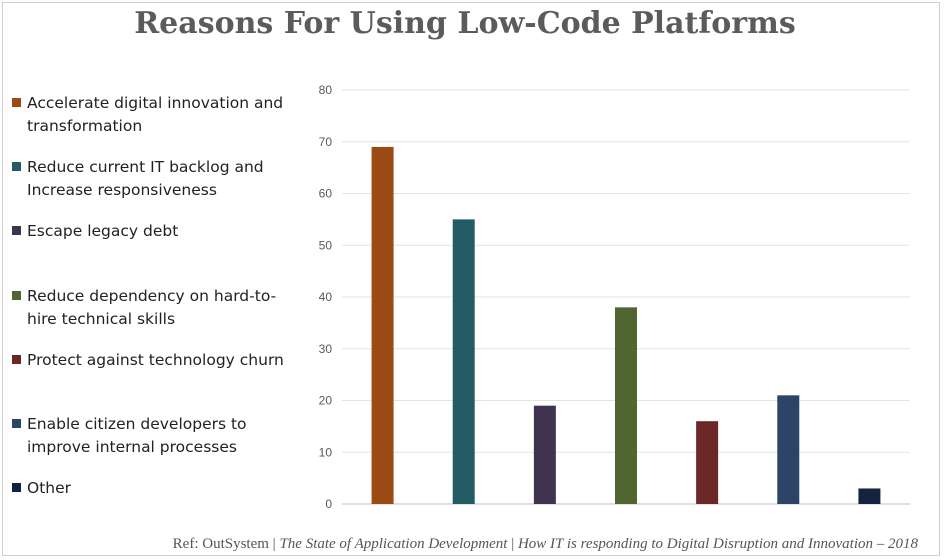  Describe the element at coordinates (326, 349) in the screenshot. I see `y-tick-label: 30` at that location.